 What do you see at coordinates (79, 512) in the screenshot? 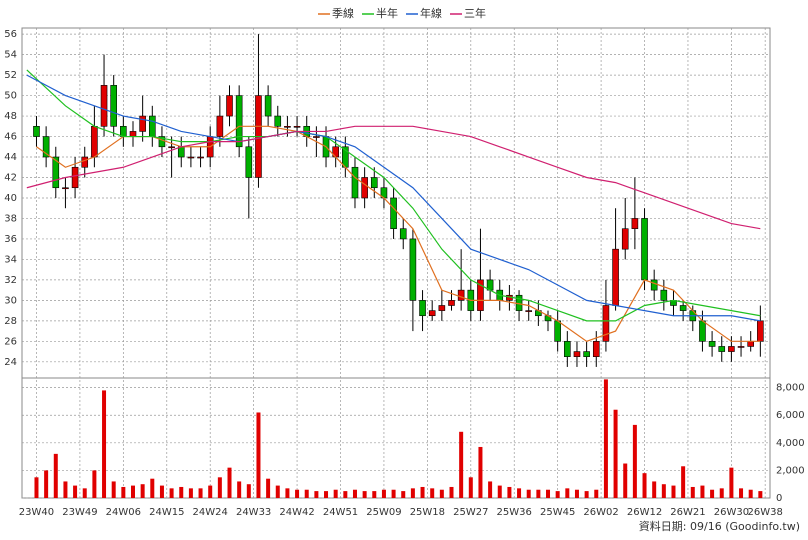
I see `x-tick-label: 23W49` at bounding box center [79, 512].